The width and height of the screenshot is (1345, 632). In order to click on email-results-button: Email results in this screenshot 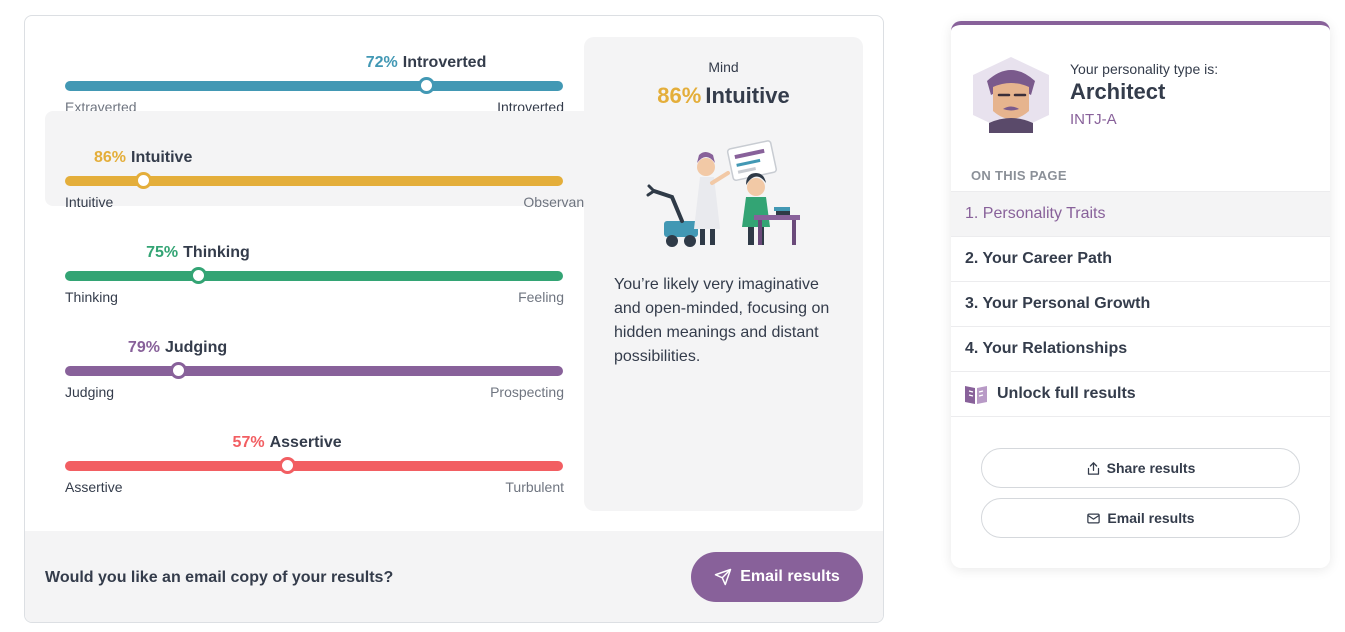, I will do `click(777, 577)`.